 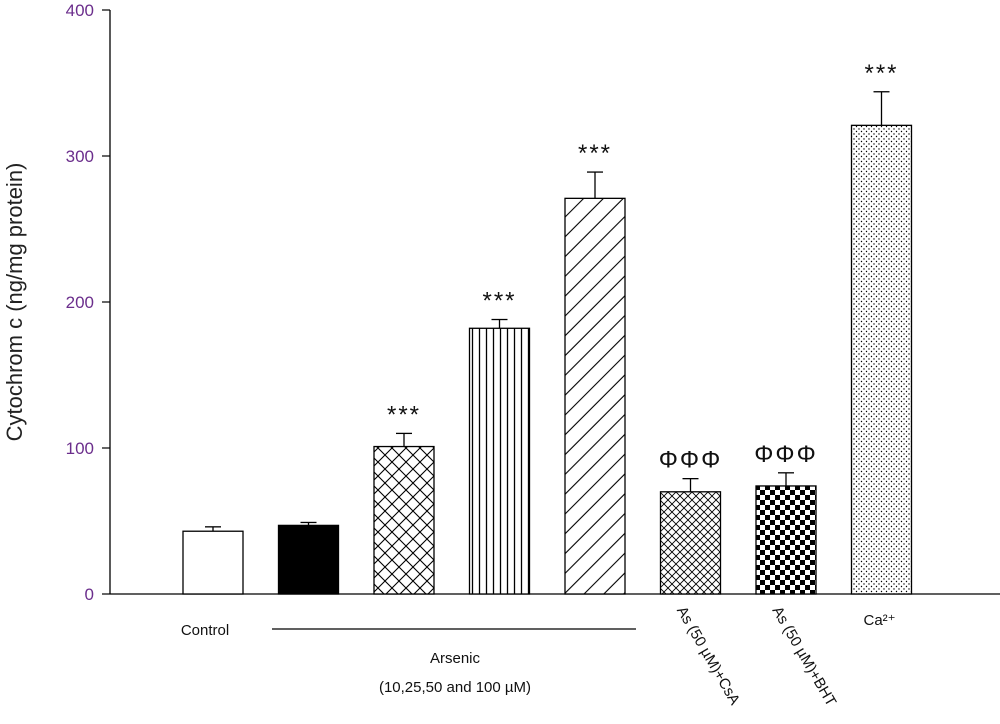 What do you see at coordinates (80, 10) in the screenshot?
I see `y-tick-label: 400` at bounding box center [80, 10].